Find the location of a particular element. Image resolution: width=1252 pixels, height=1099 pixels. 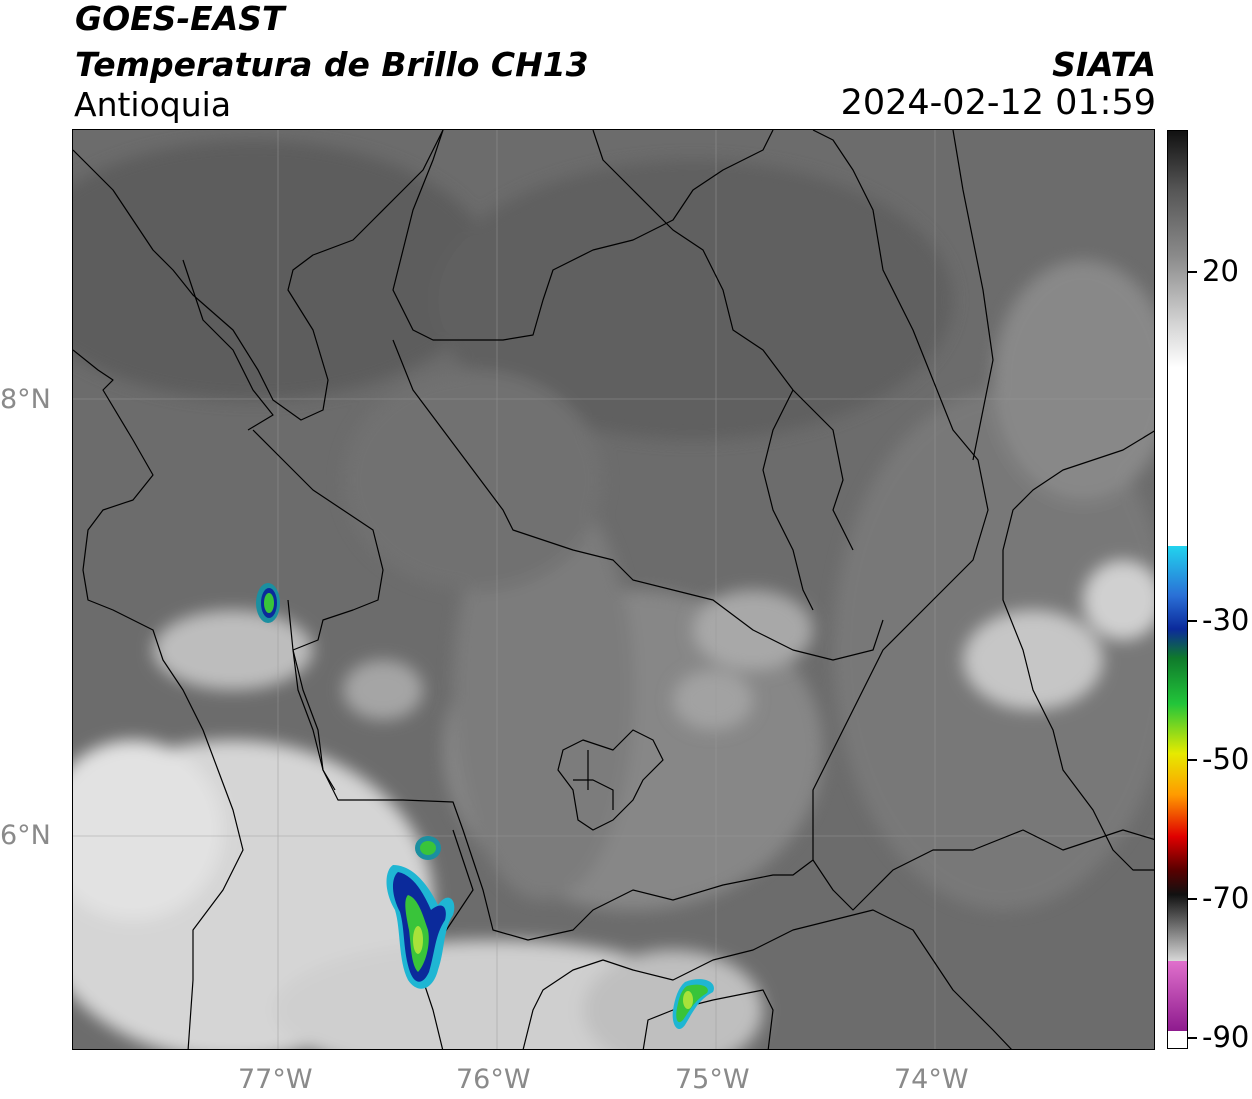

colorbar is located at coordinates (1177, 589).